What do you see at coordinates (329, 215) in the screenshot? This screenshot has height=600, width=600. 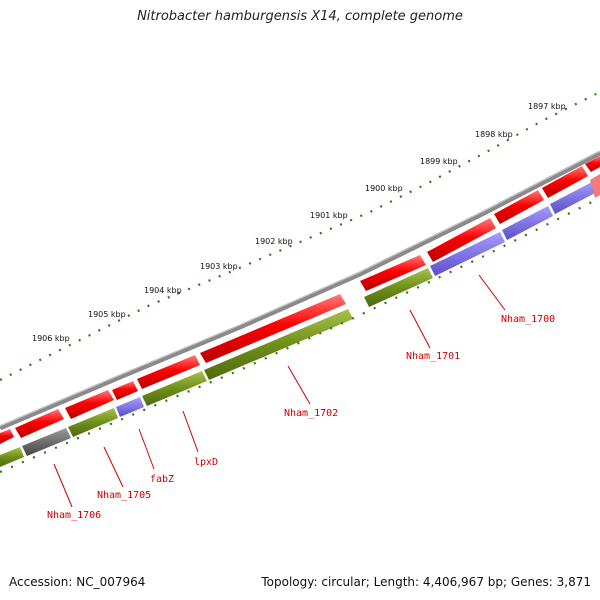 I see `kbp-label: 1901 kbp` at bounding box center [329, 215].